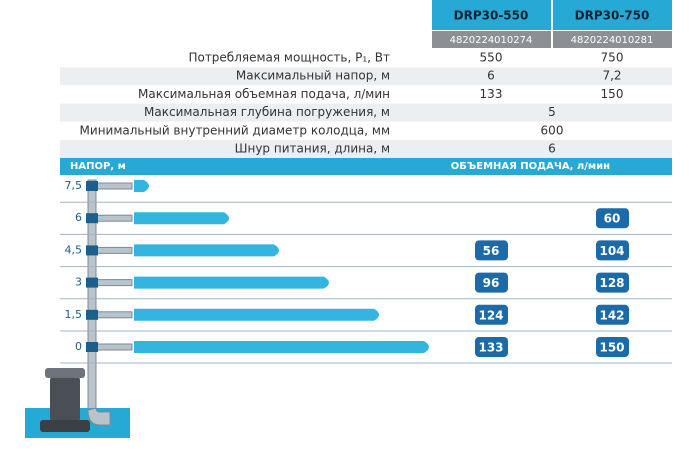  I want to click on head-label: 4,5, so click(74, 249).